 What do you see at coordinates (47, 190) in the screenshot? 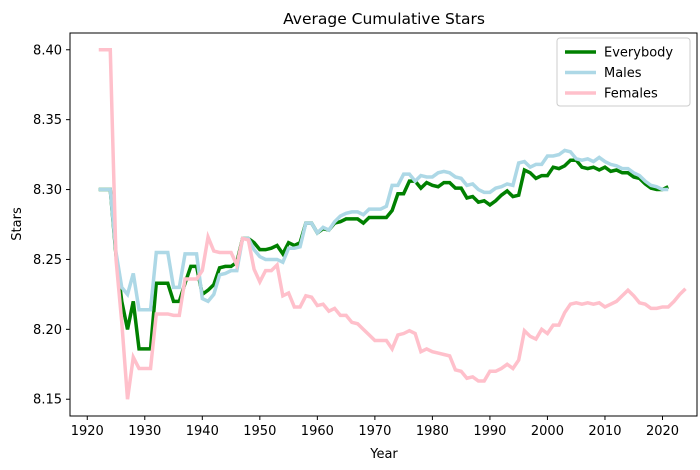
I see `y-tick-label: 8.30` at bounding box center [47, 190].